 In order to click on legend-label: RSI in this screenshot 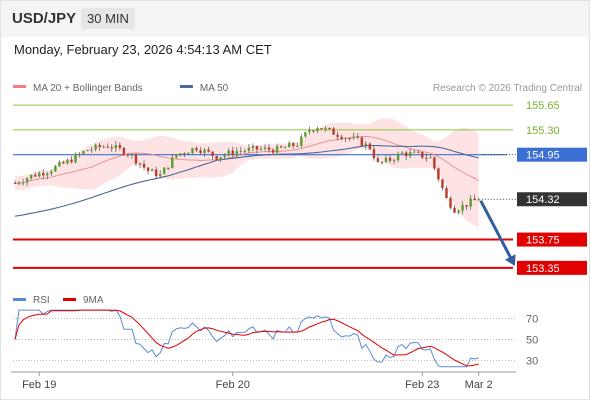, I will do `click(41, 300)`.